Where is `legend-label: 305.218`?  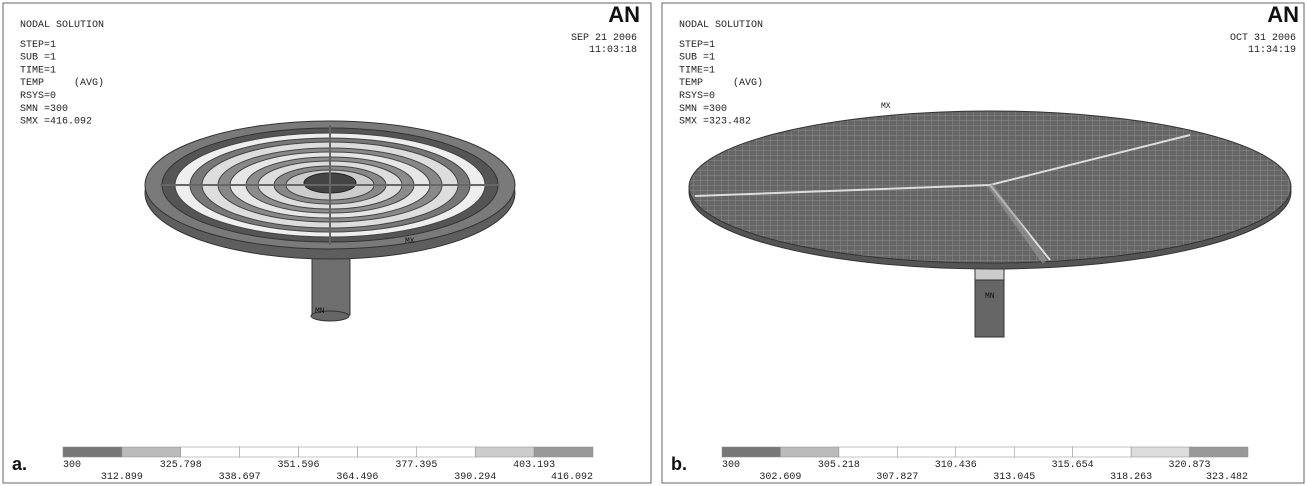
legend-label: 305.218 is located at coordinates (839, 465).